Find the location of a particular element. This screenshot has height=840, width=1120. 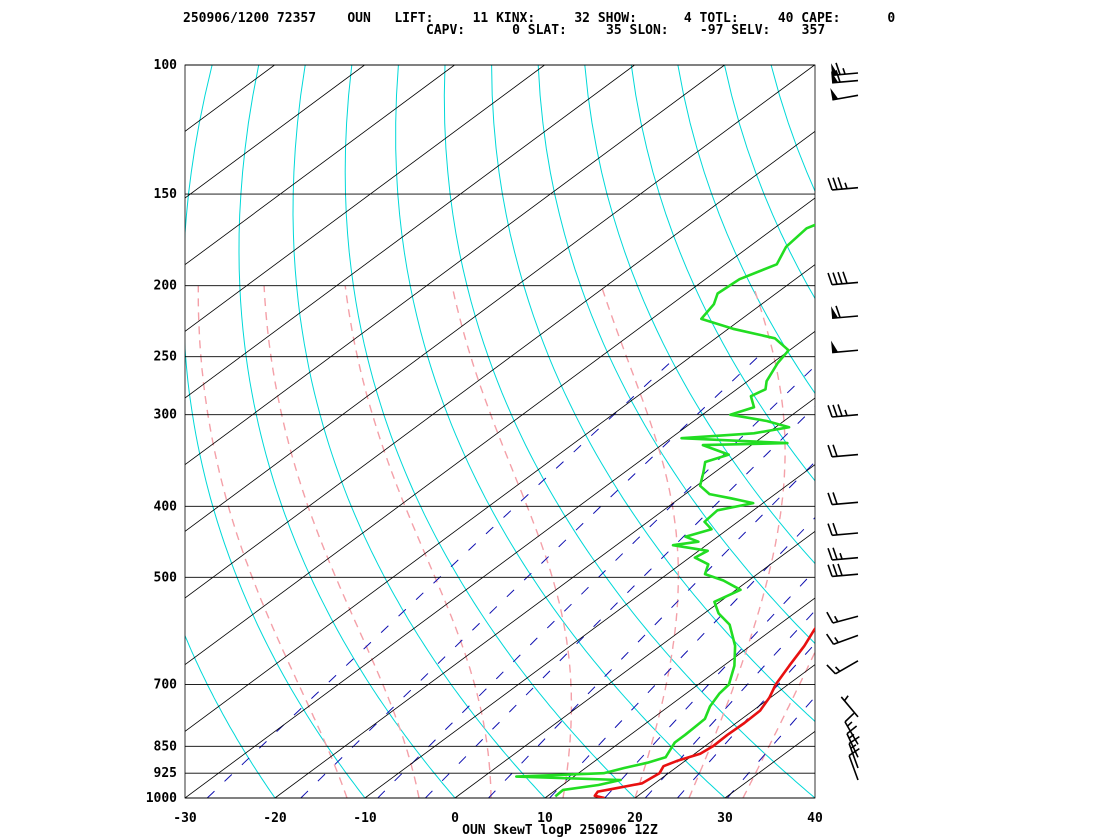

temperature-tick-label: 10 is located at coordinates (545, 818).